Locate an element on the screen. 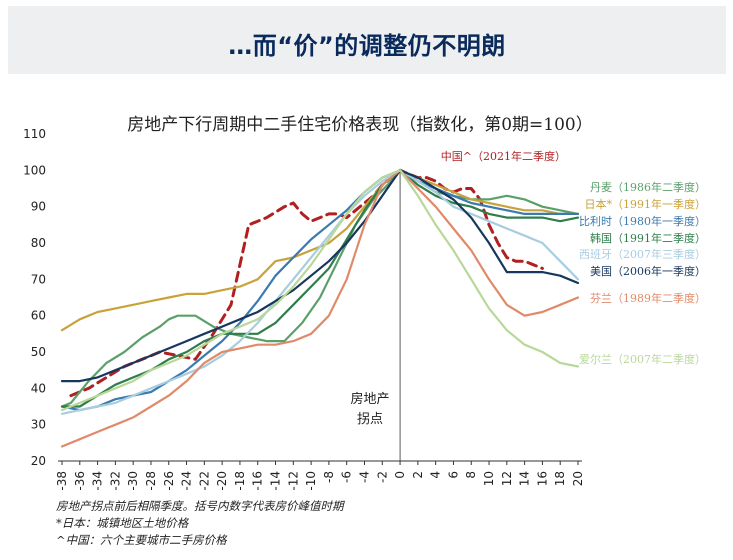 The width and height of the screenshot is (733, 560). footnote-3: ^中国：六个主要城市二手房价格 is located at coordinates (141, 540).